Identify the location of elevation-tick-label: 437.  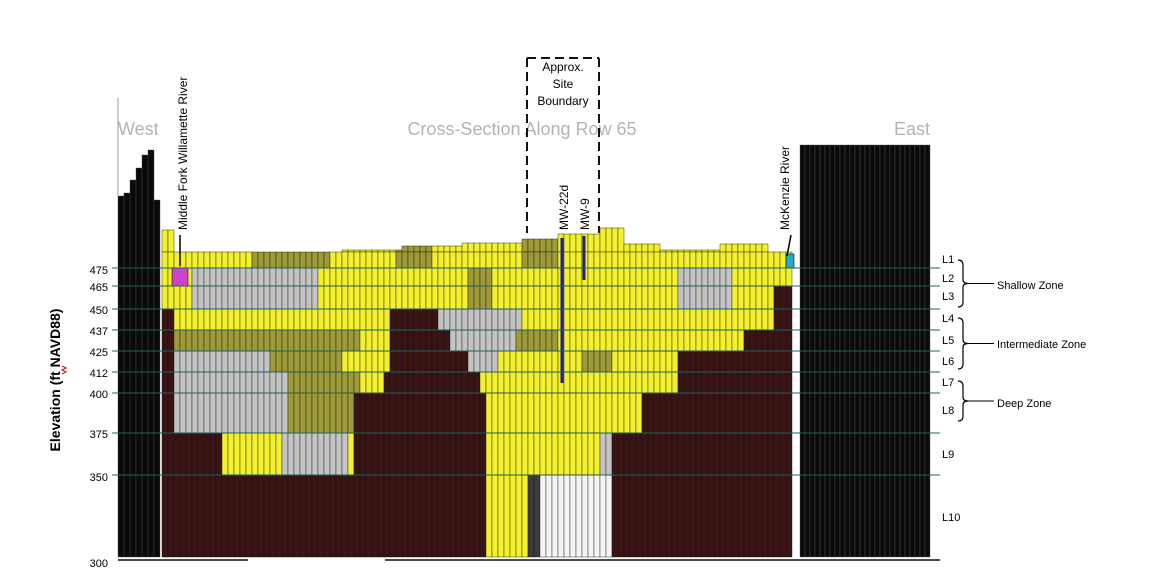
(99, 332).